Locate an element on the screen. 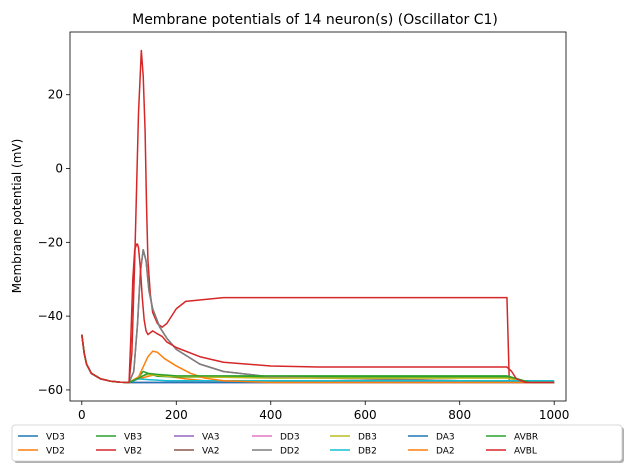 Image resolution: width=631 pixels, height=474 pixels. legend-label-avbl: AVBL is located at coordinates (525, 452).